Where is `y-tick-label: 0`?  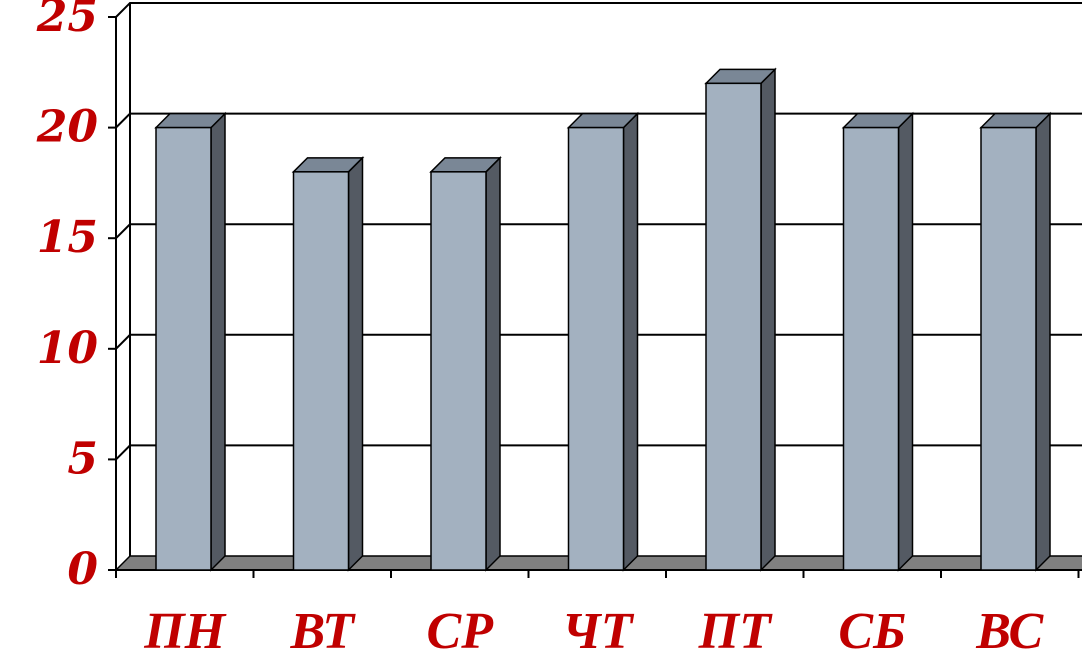 y-tick-label: 0 is located at coordinates (82, 569).